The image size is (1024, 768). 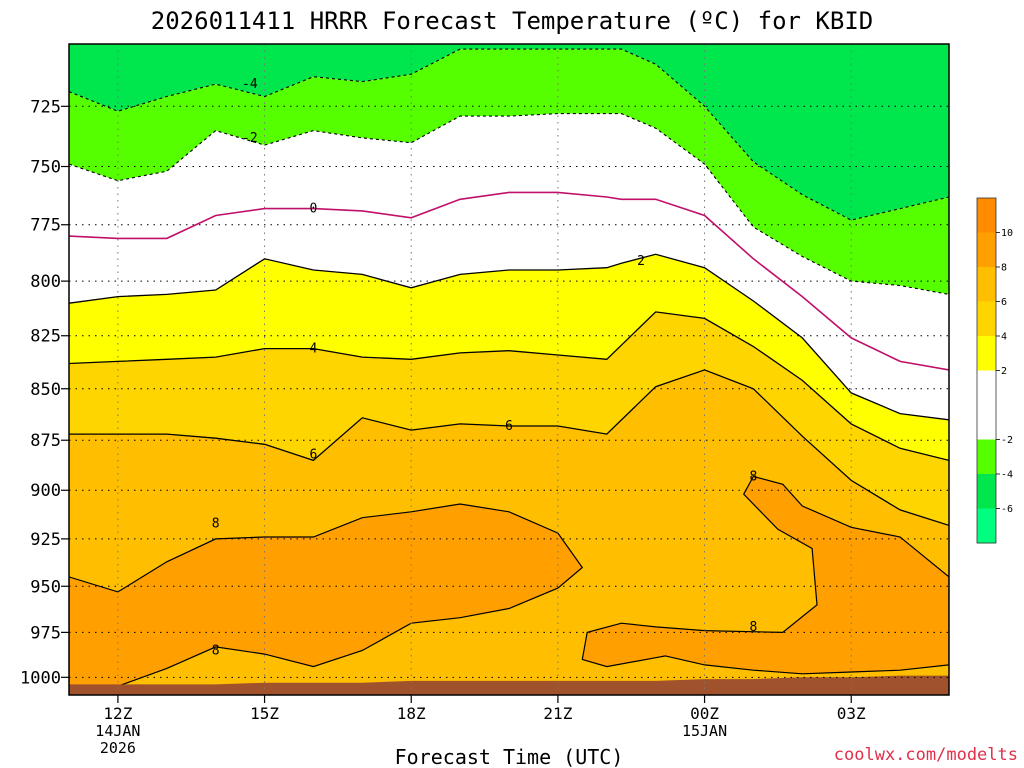 I want to click on y-tick-label: 925, so click(x=45, y=540).